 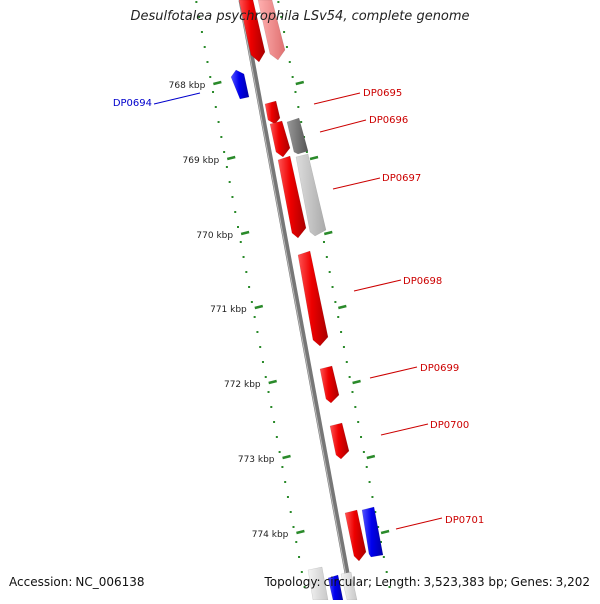 I want to click on gene-DP0697, so click(x=311, y=195).